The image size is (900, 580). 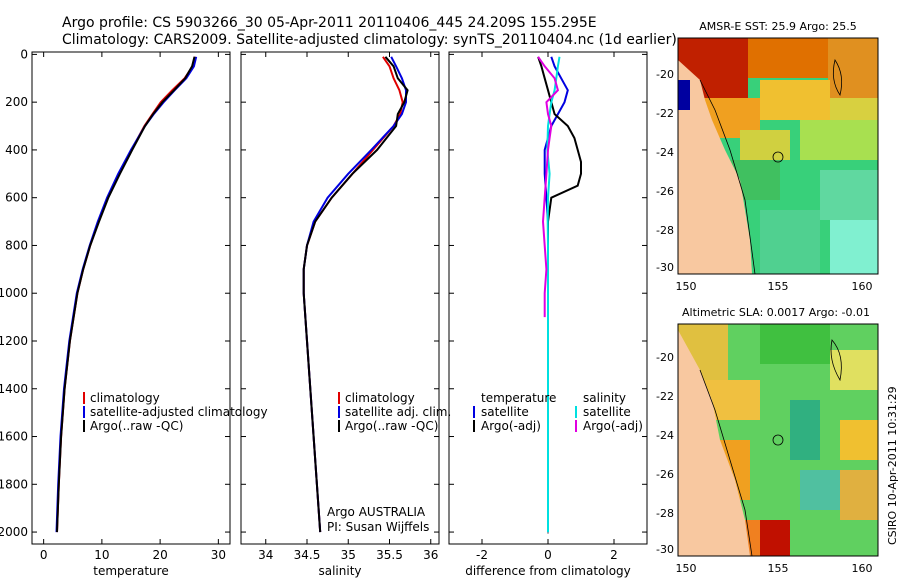 What do you see at coordinates (14, 293) in the screenshot?
I see `y-tick-label: 1000` at bounding box center [14, 293].